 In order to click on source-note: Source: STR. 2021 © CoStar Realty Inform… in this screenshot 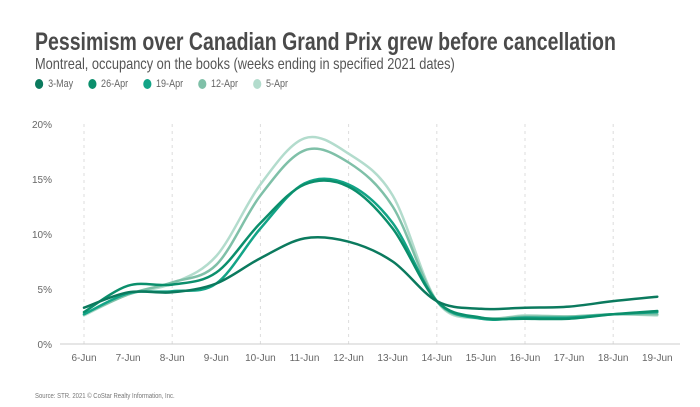, I will do `click(105, 396)`.